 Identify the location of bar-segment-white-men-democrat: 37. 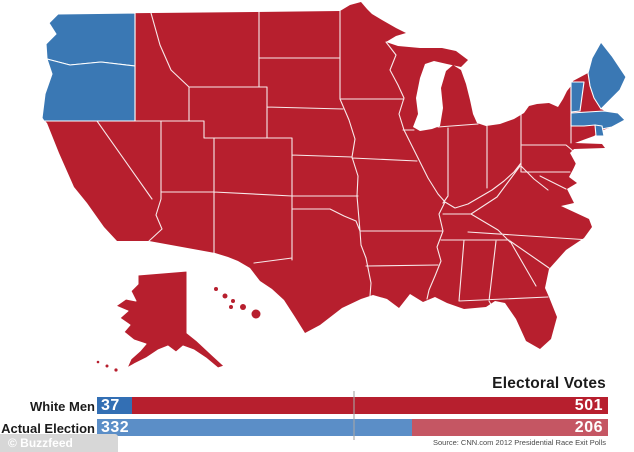
(115, 405).